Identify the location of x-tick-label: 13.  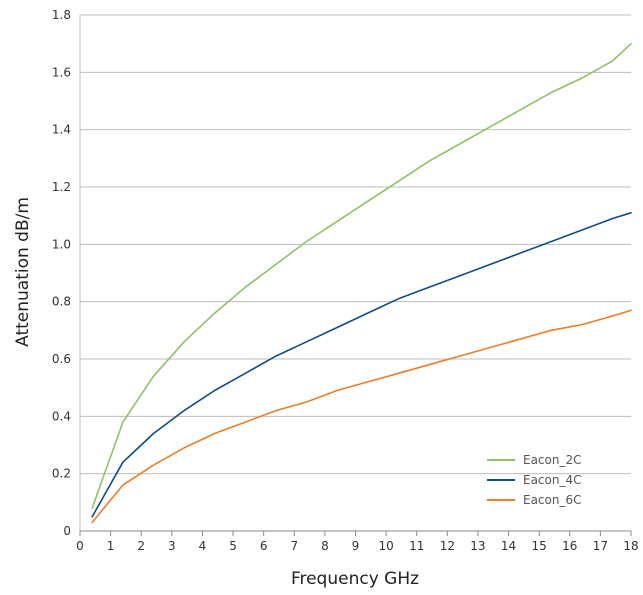
(477, 546).